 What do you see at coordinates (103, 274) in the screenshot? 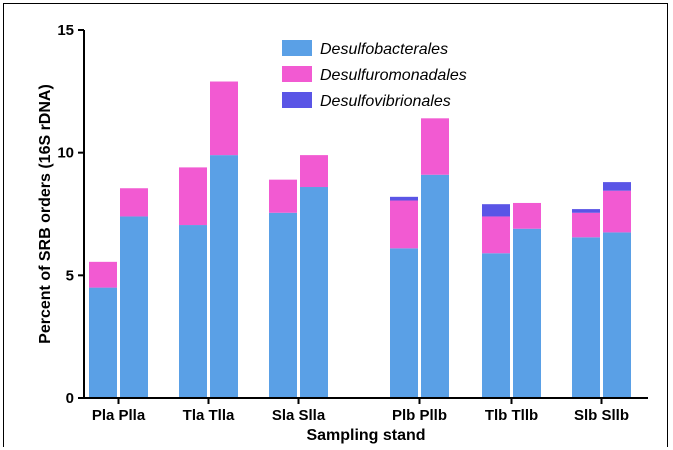
I see `bar-segment-pla-desulfuromonadales` at bounding box center [103, 274].